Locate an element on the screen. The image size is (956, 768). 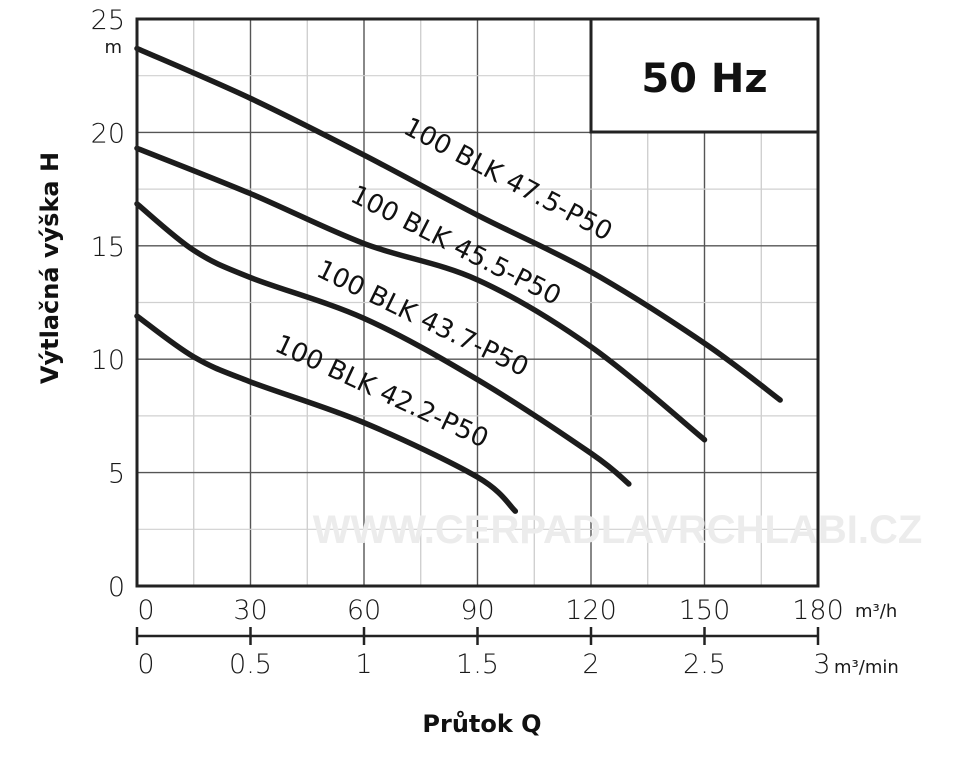
y-tick-labels: 0 5 10 15 20 25 is located at coordinates (108, 304).